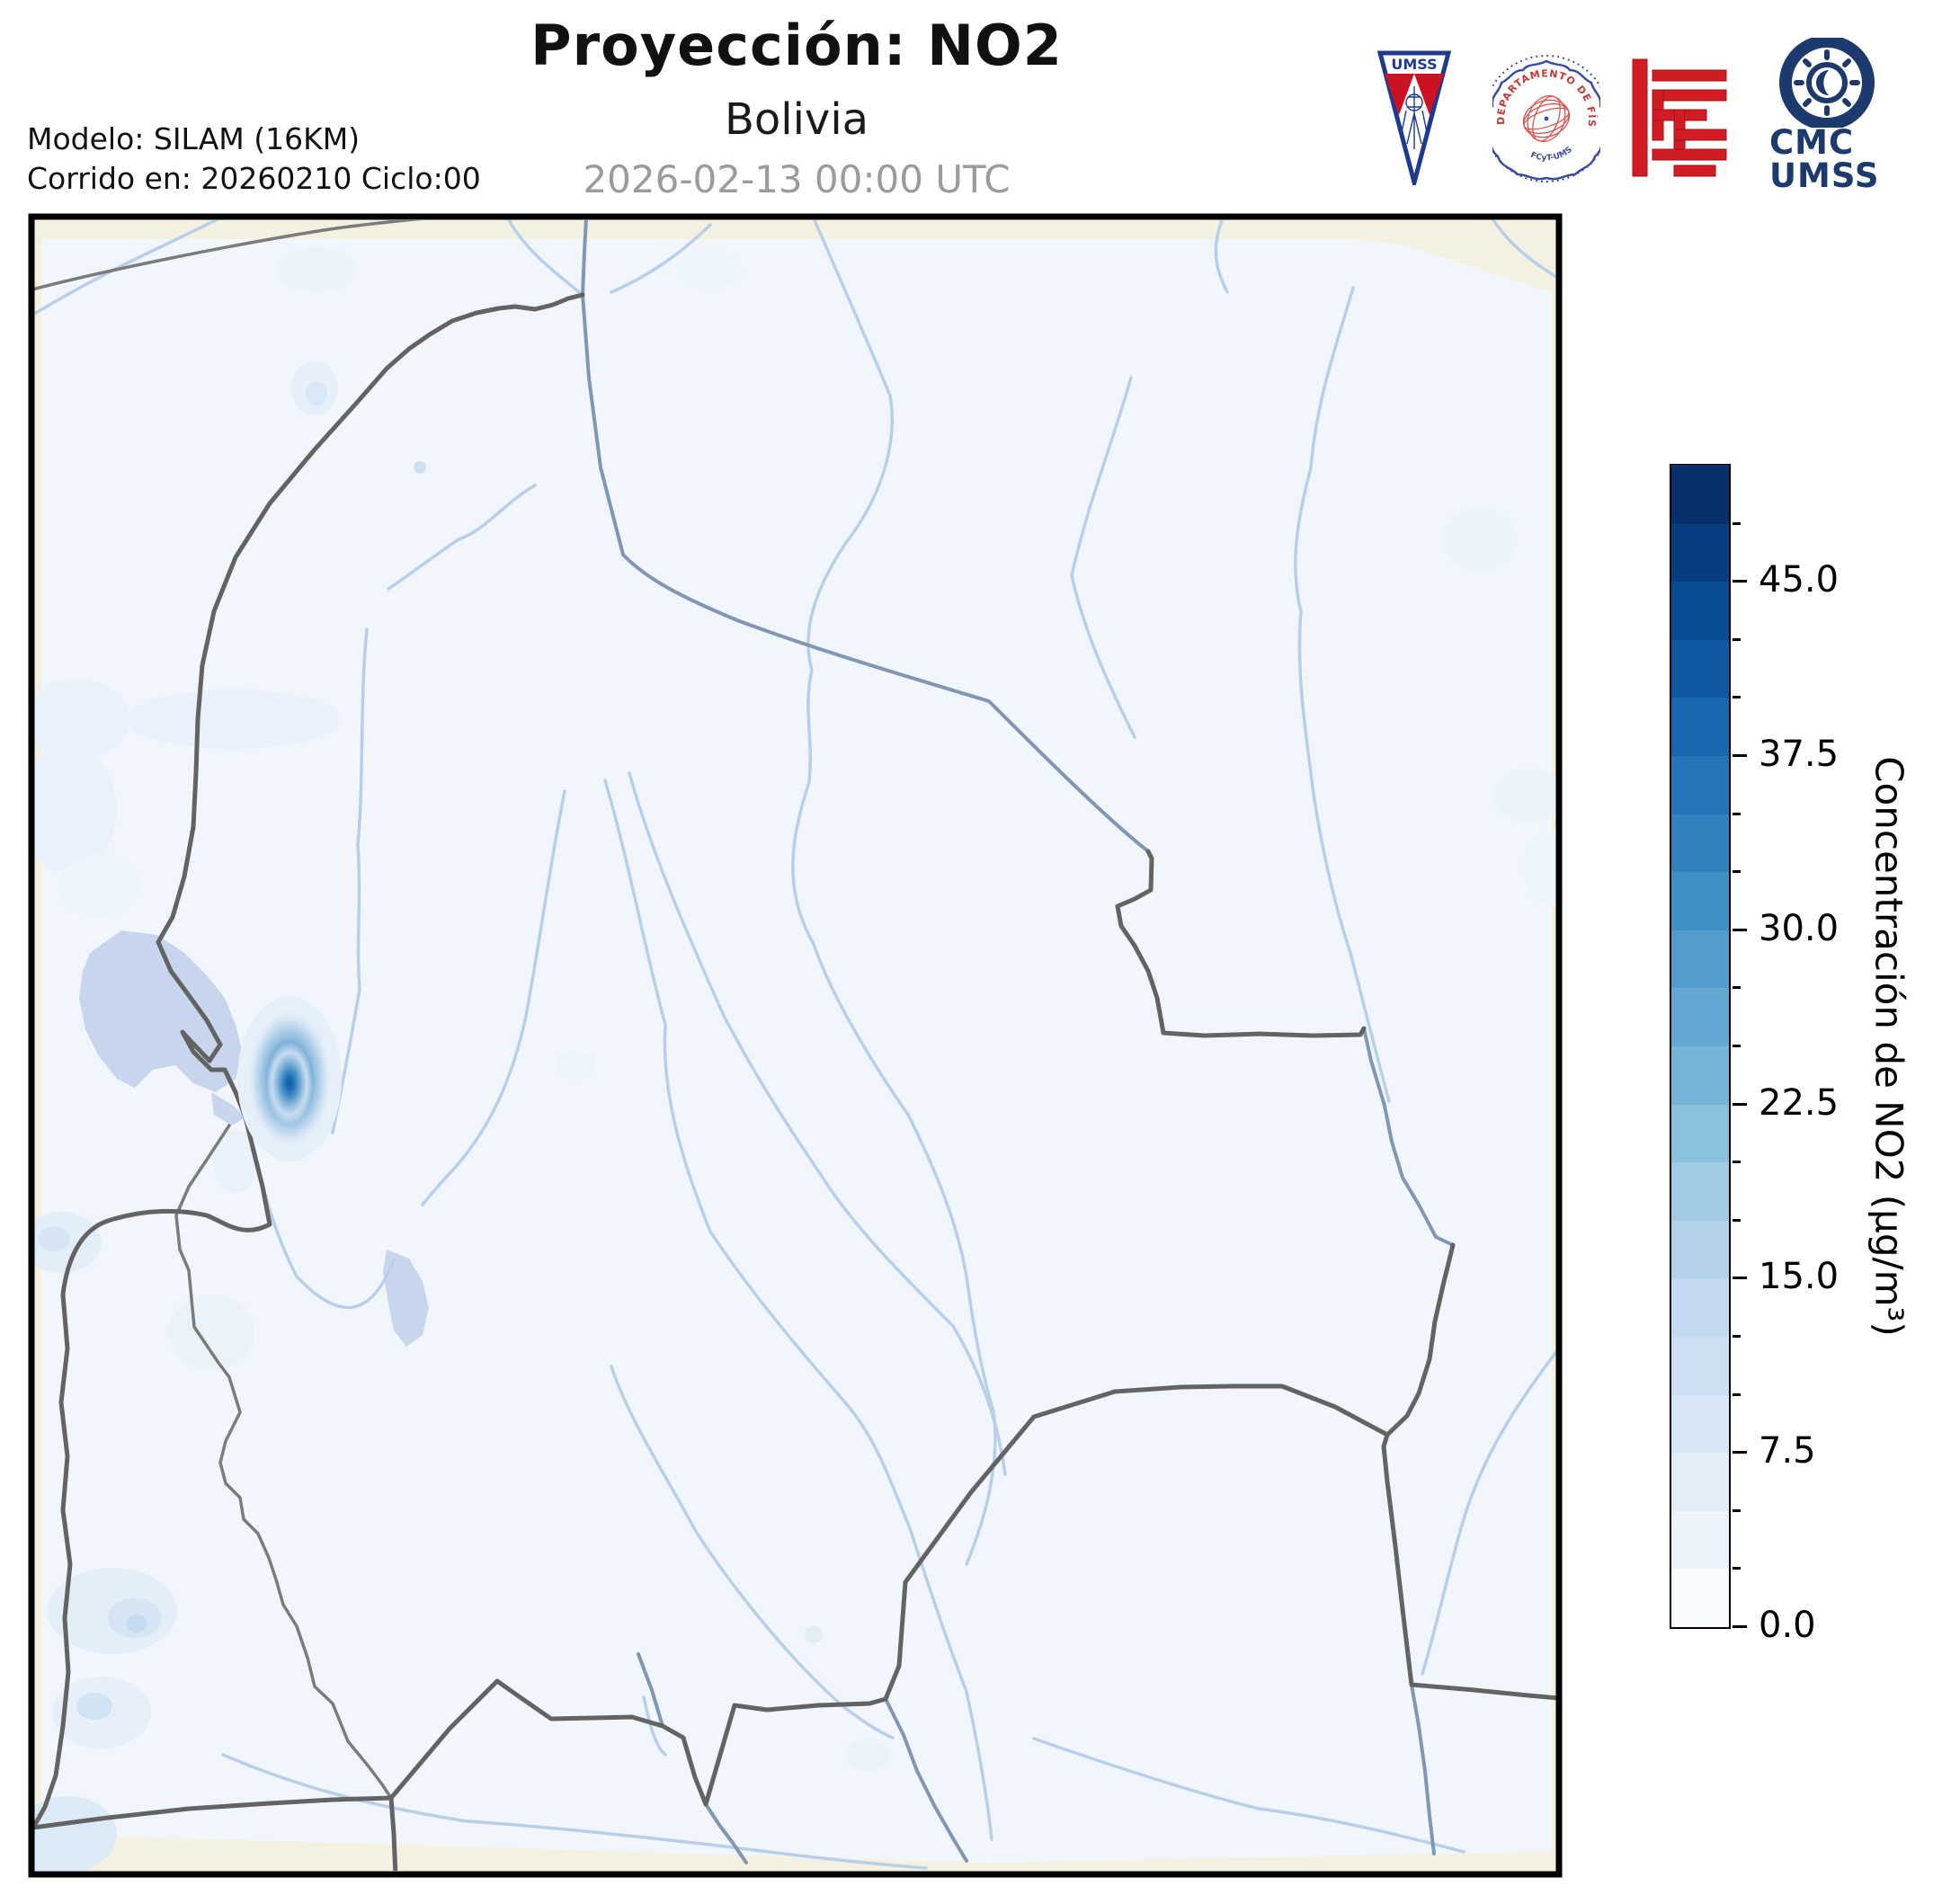 This screenshot has height=1904, width=1942. What do you see at coordinates (1824, 175) in the screenshot?
I see `cmc-umss-label: UMSS` at bounding box center [1824, 175].